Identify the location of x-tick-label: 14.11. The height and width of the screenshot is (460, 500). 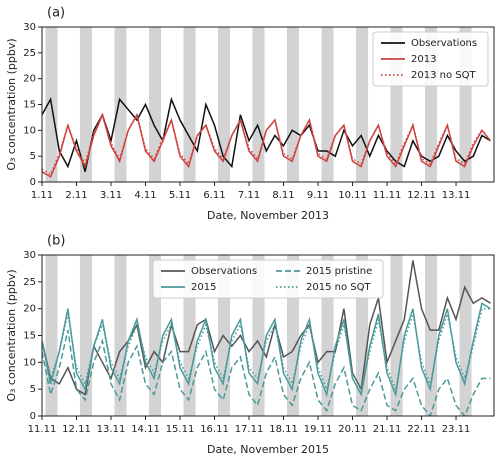
(145, 429).